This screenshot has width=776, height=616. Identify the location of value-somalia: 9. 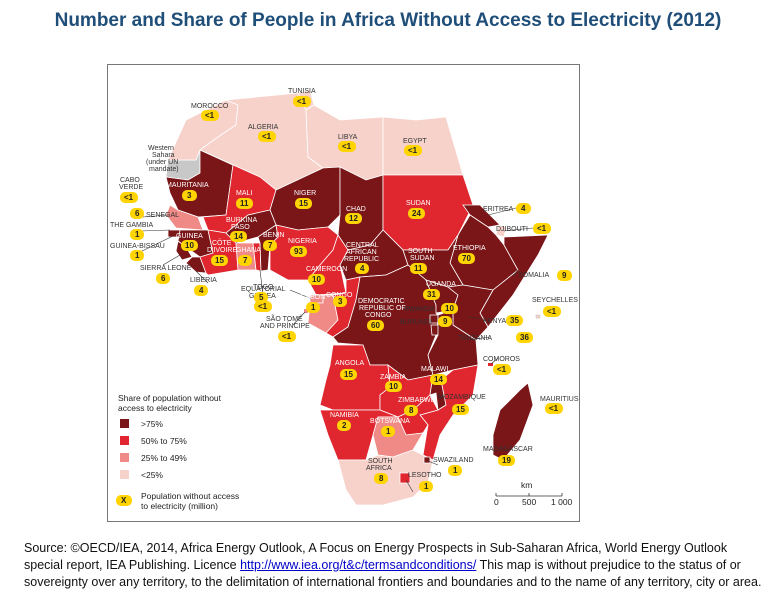
(564, 275).